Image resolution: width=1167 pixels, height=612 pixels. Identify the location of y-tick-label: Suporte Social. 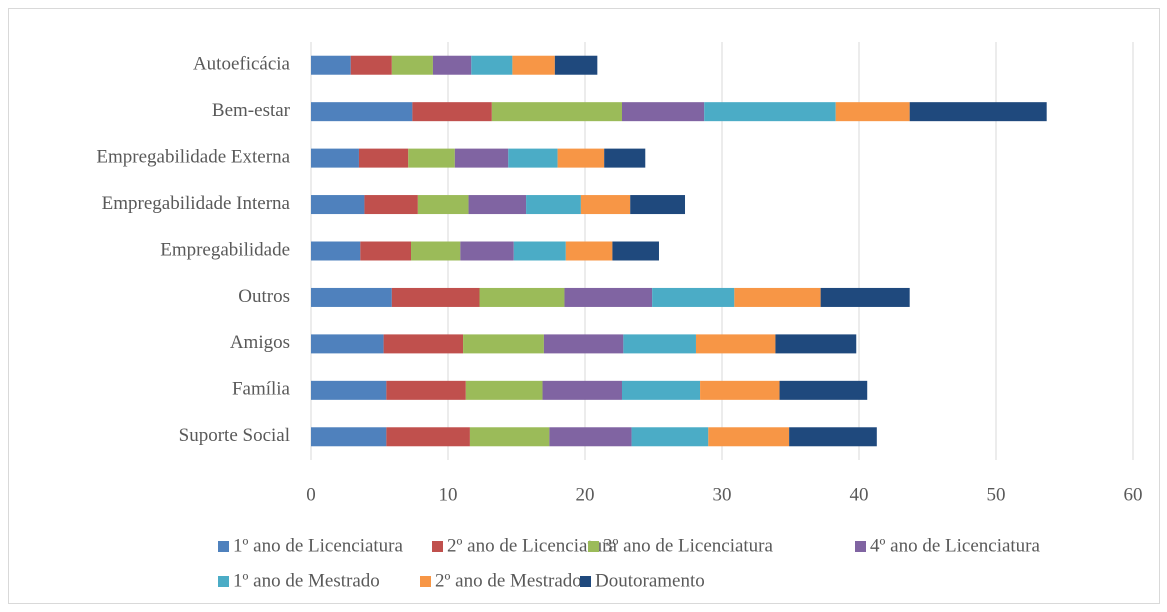
(234, 435).